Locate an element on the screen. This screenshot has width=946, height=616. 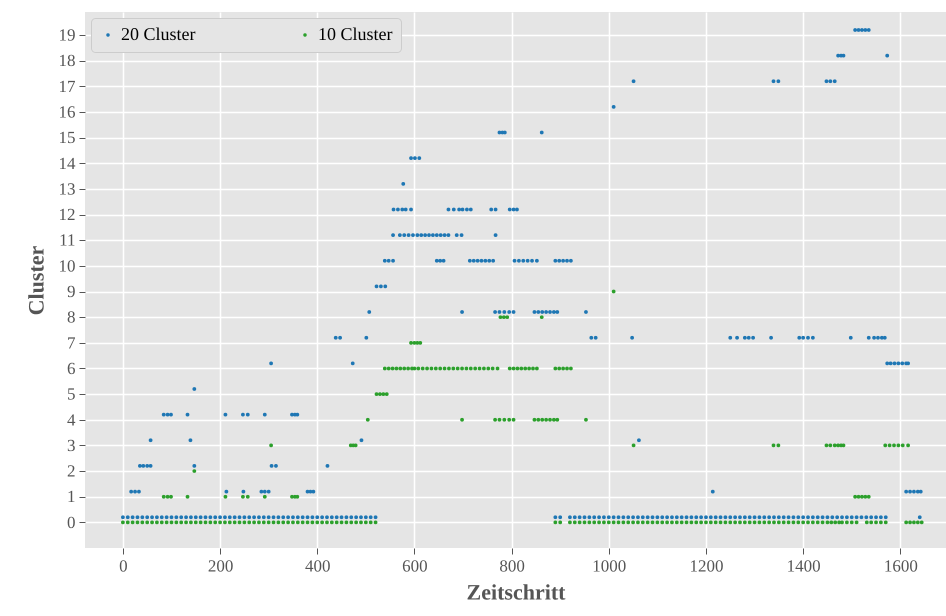
y-tick-label: 12 is located at coordinates (67, 214).